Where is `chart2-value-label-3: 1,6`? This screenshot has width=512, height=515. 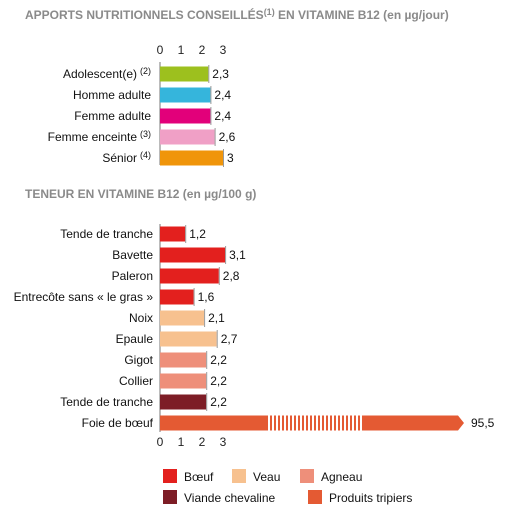
chart2-value-label-3: 1,6 is located at coordinates (206, 297).